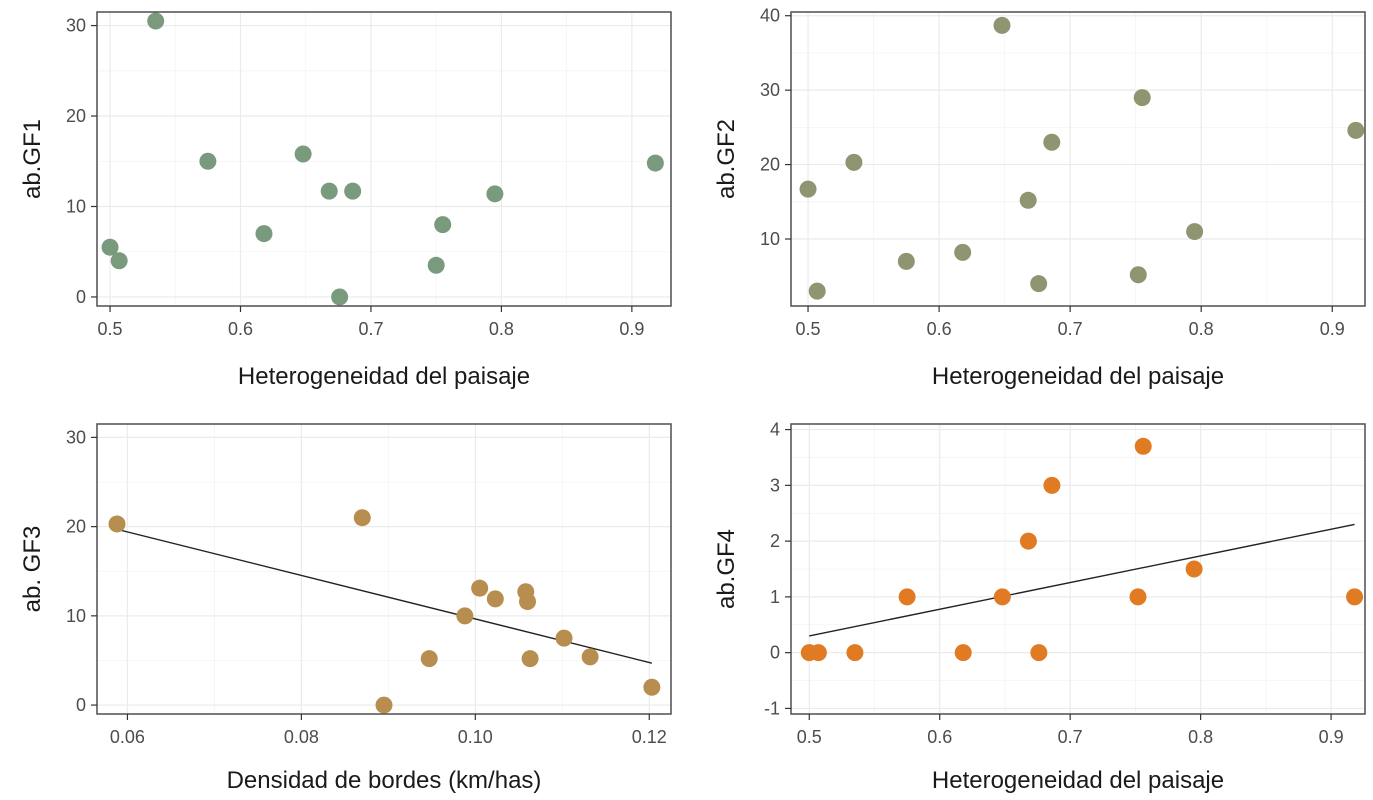 This screenshot has height=800, width=1373. I want to click on x-tick-label: 0.08, so click(301, 737).